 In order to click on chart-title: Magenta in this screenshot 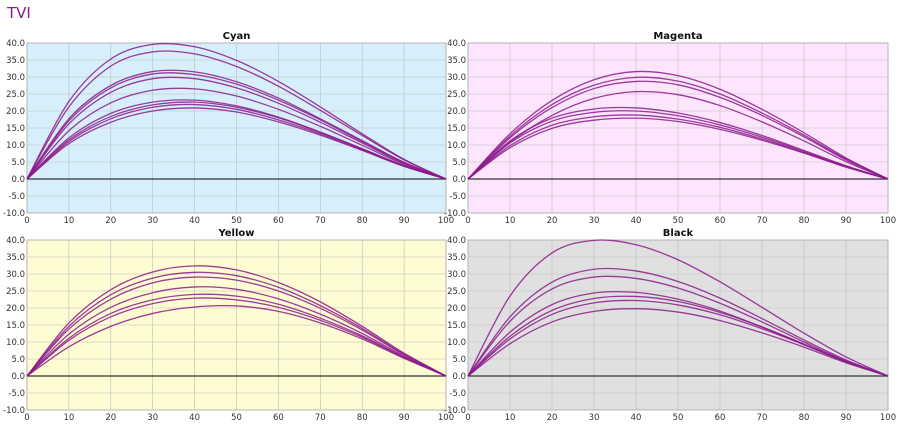, I will do `click(677, 36)`.